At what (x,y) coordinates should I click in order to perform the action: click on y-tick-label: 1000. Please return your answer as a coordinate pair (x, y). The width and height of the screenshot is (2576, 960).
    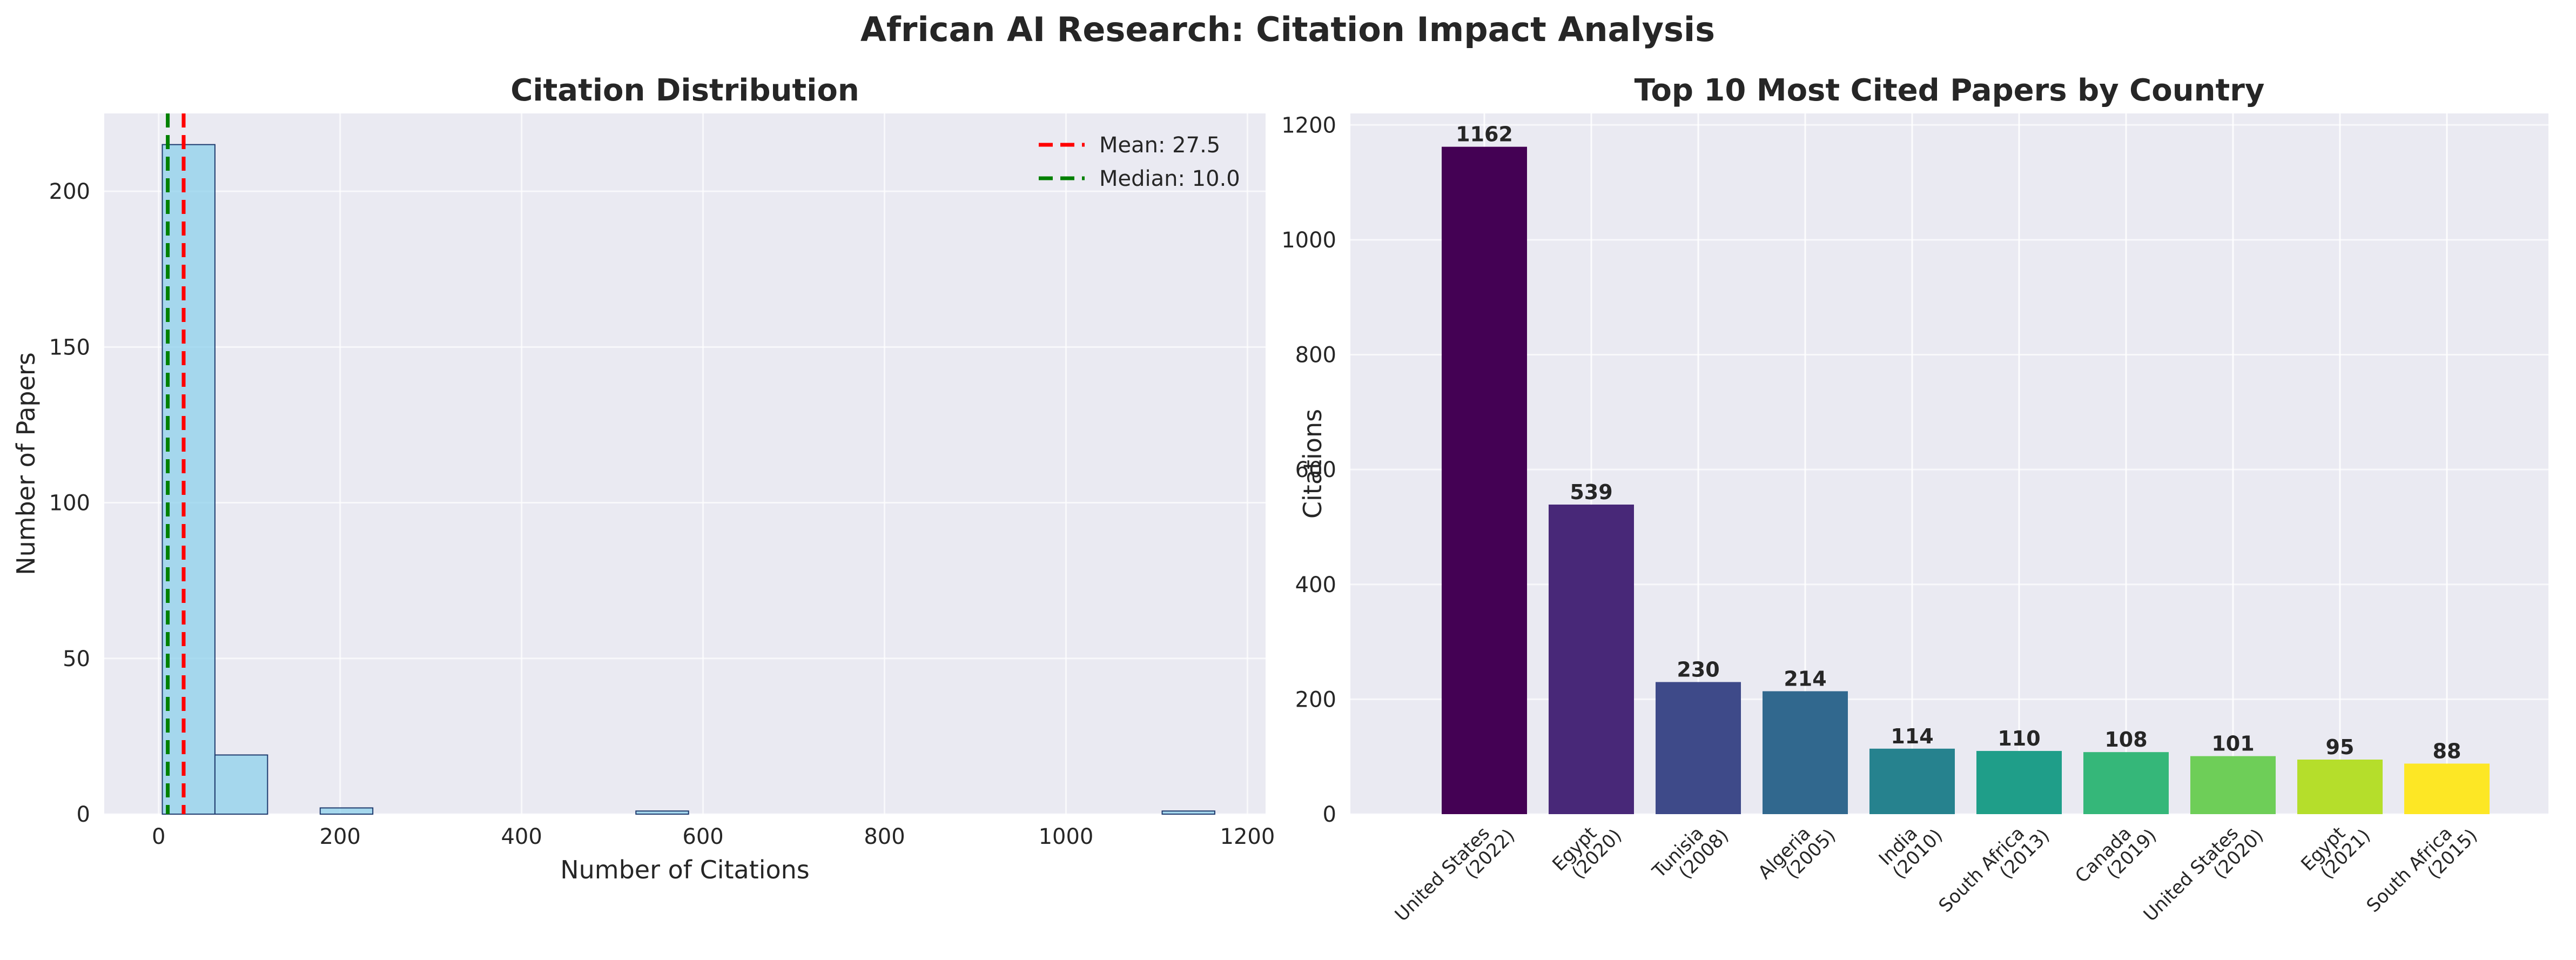
    Looking at the image, I should click on (1308, 240).